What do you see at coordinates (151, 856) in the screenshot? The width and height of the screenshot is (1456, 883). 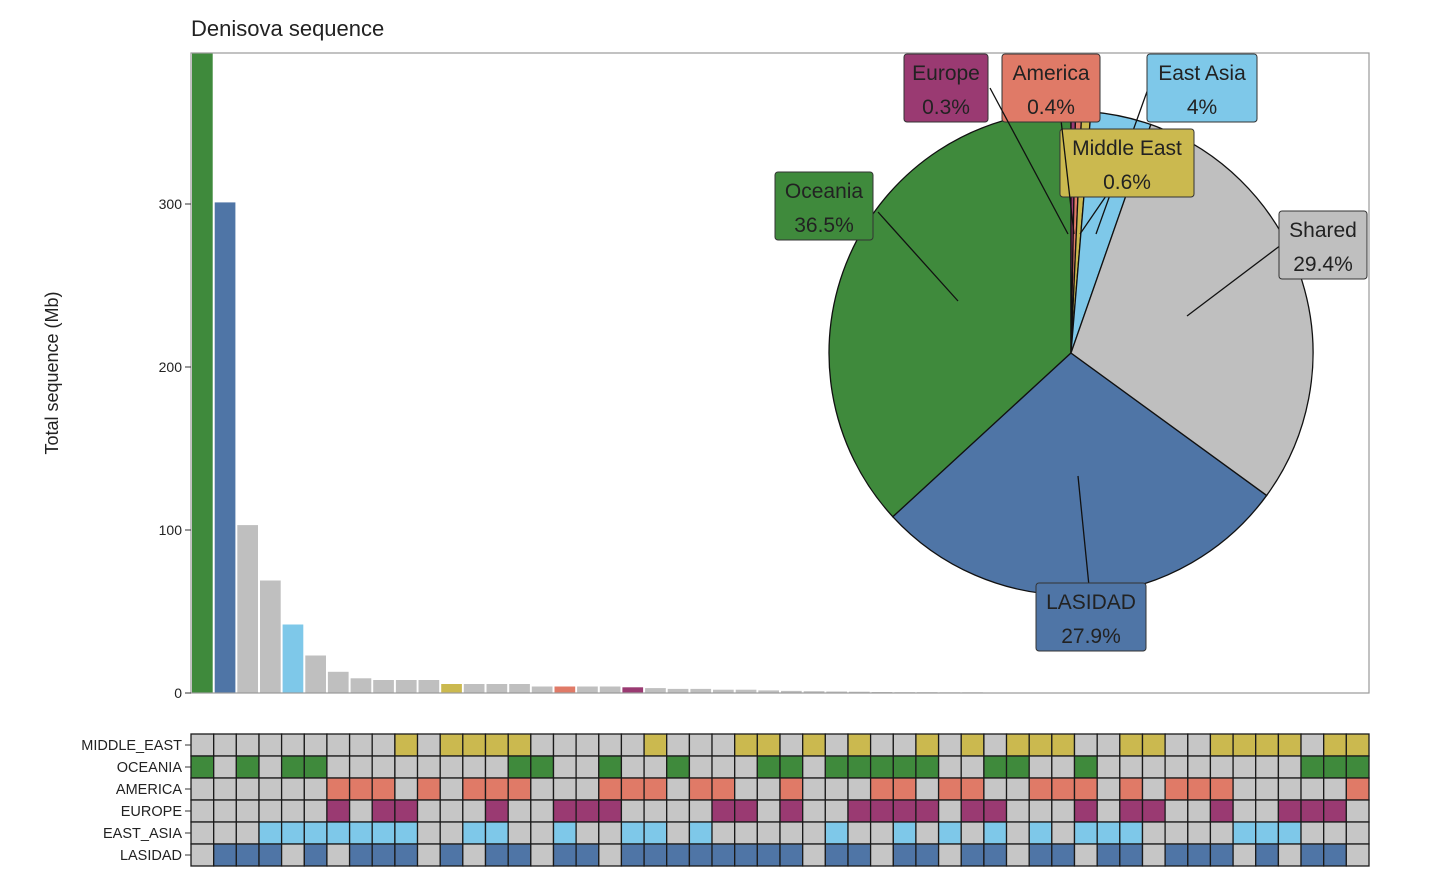 I see `matrix-row-label: LASIDAD` at bounding box center [151, 856].